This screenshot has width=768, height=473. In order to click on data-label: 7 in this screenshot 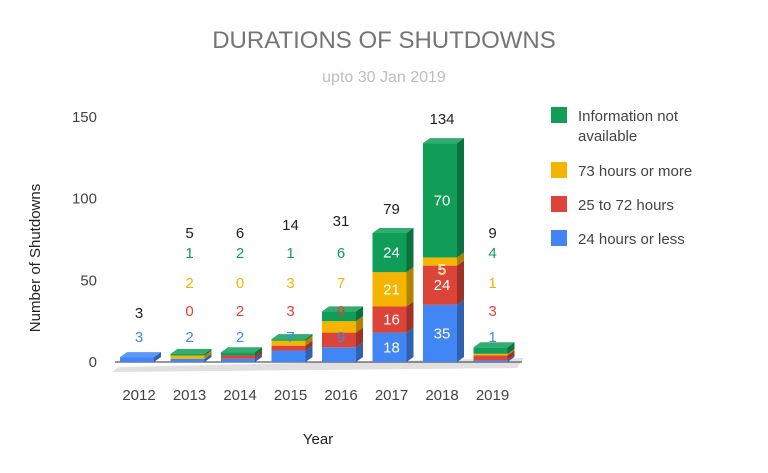, I will do `click(290, 337)`.